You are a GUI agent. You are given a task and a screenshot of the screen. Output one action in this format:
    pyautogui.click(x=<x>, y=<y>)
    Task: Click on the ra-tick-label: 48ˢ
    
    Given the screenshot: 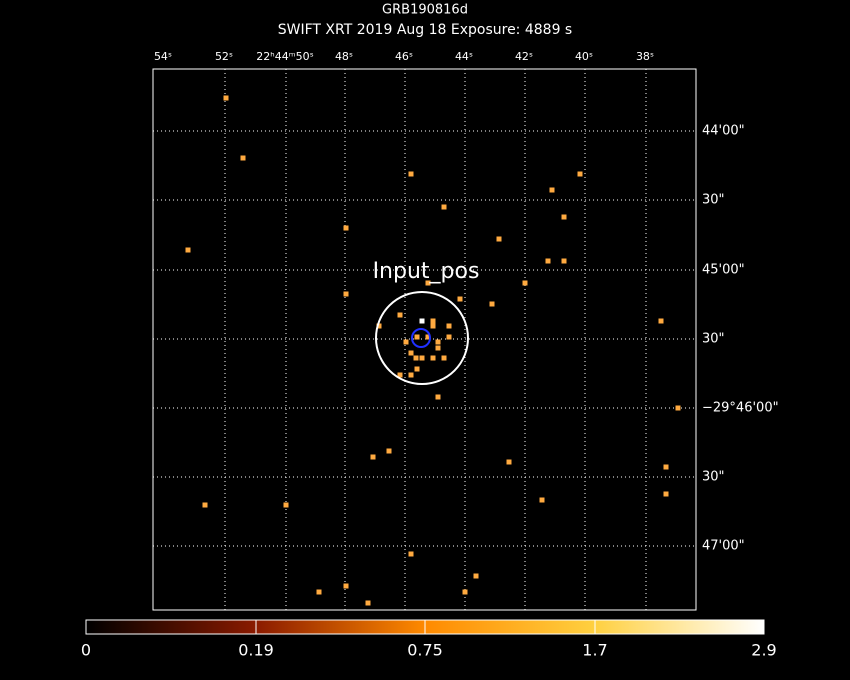 What is the action you would take?
    pyautogui.click(x=344, y=56)
    